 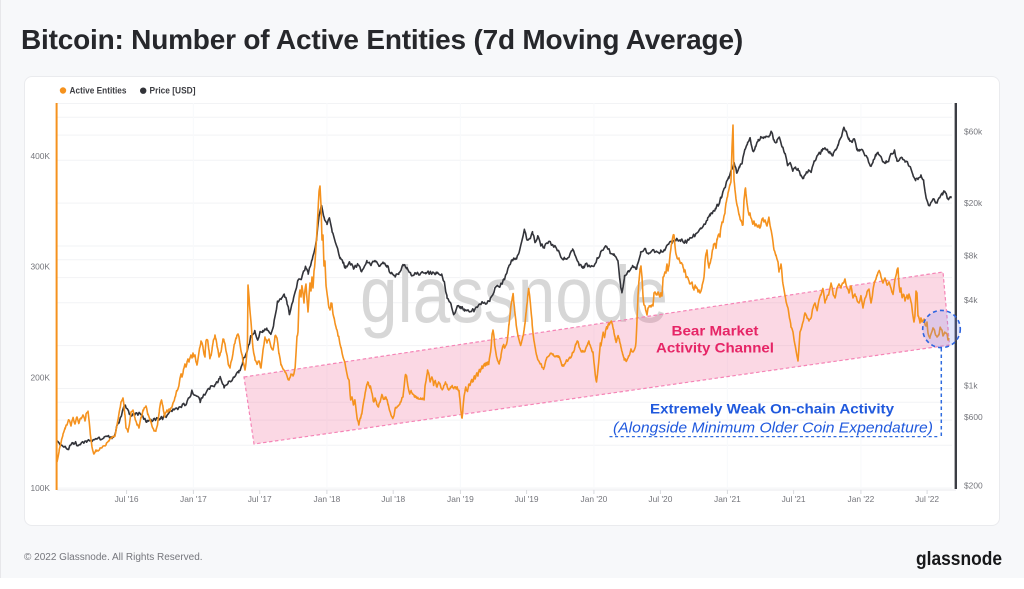 I want to click on svg-text: Price [USD], so click(x=173, y=91).